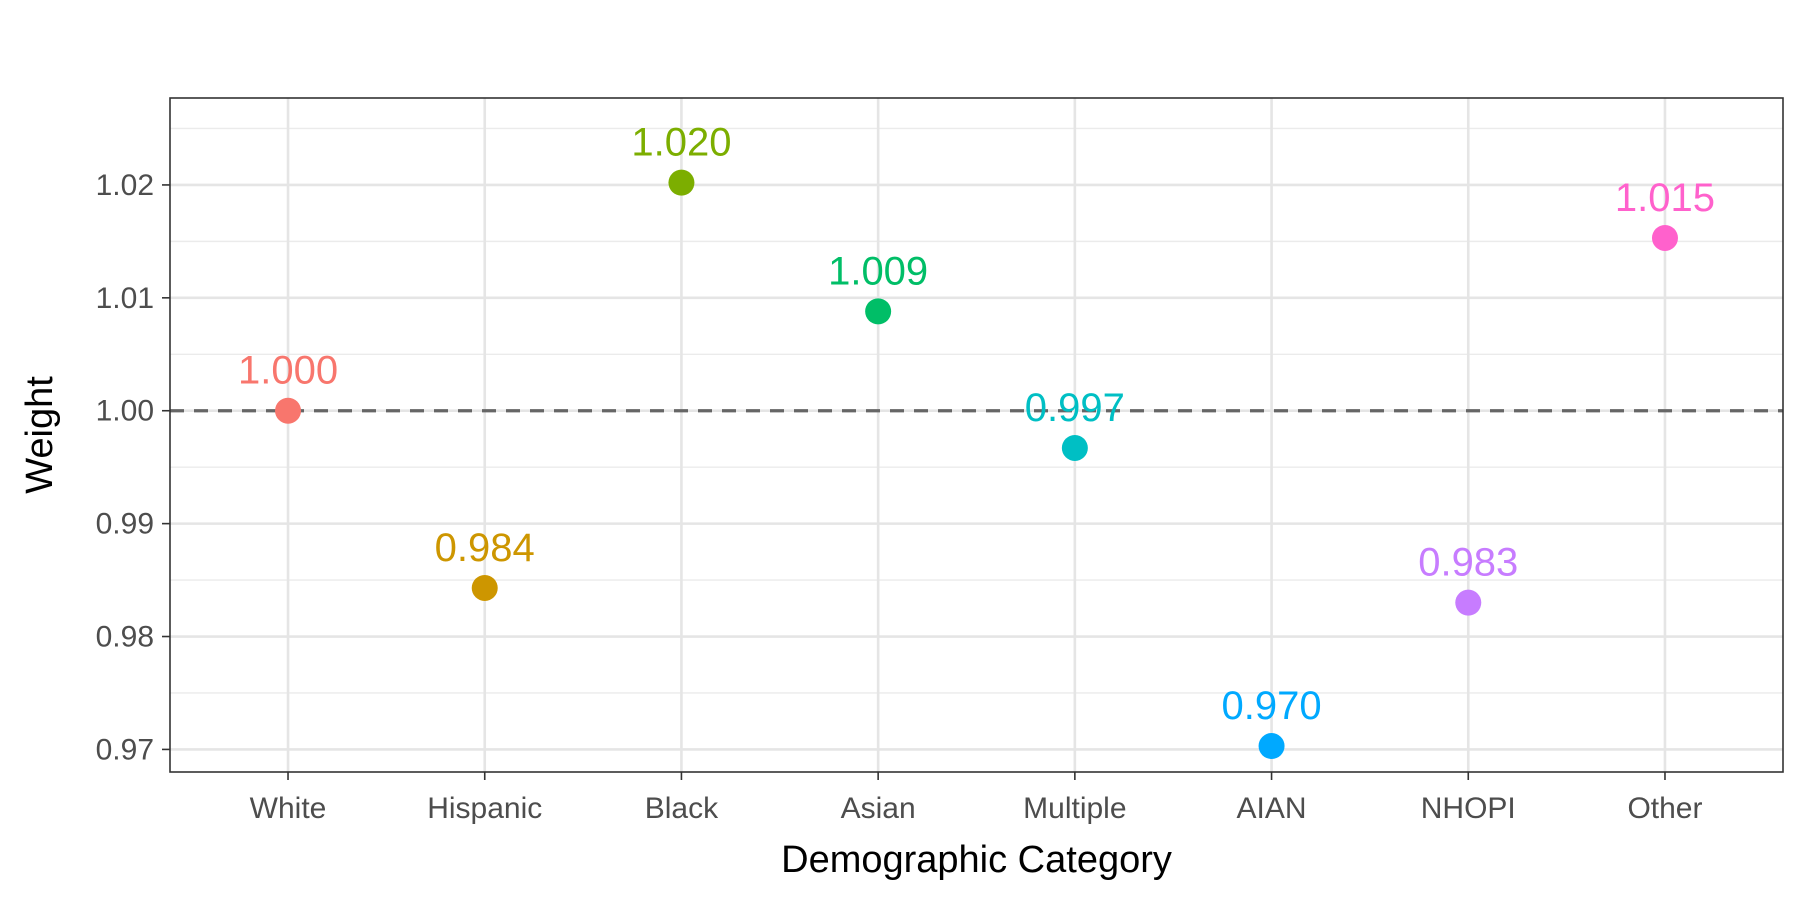 The width and height of the screenshot is (1800, 900). I want to click on data-label-black: 1.020, so click(681, 143).